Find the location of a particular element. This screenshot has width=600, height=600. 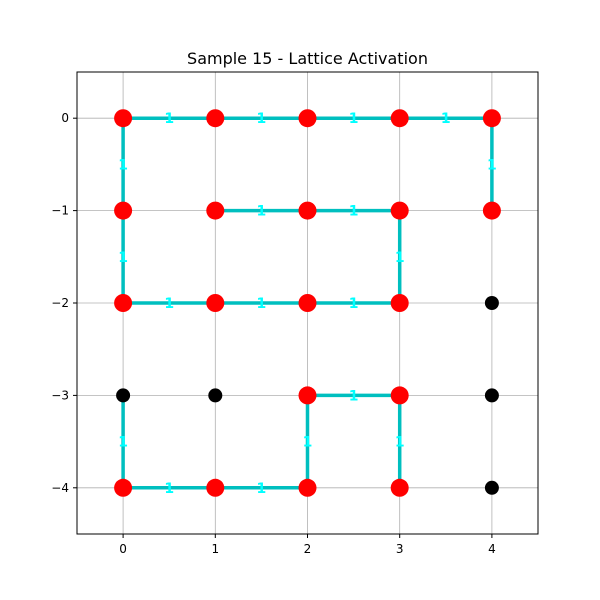

x-tick-label: 2 is located at coordinates (308, 549).